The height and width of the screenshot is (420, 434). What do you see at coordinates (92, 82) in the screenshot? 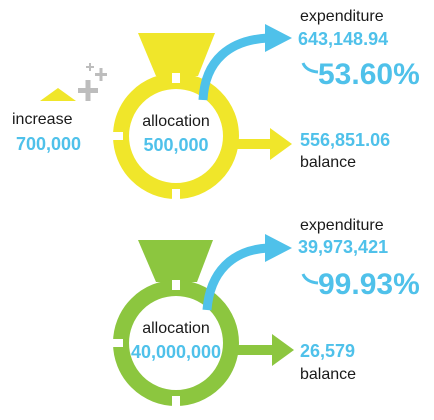
I see `plus-signs` at bounding box center [92, 82].